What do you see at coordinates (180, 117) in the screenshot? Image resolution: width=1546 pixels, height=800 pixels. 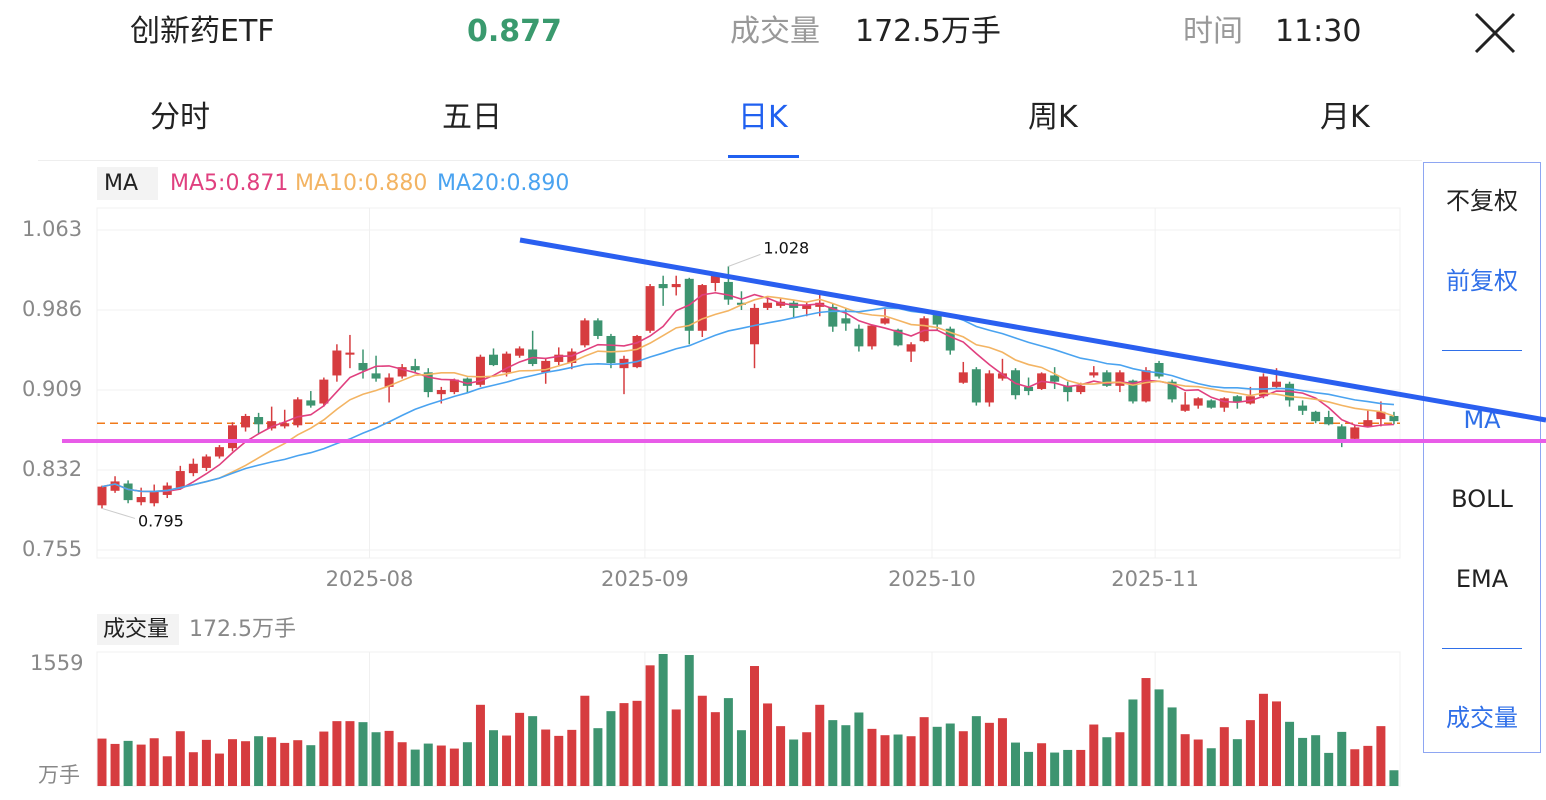 I see `tab-intraday: 分时` at bounding box center [180, 117].